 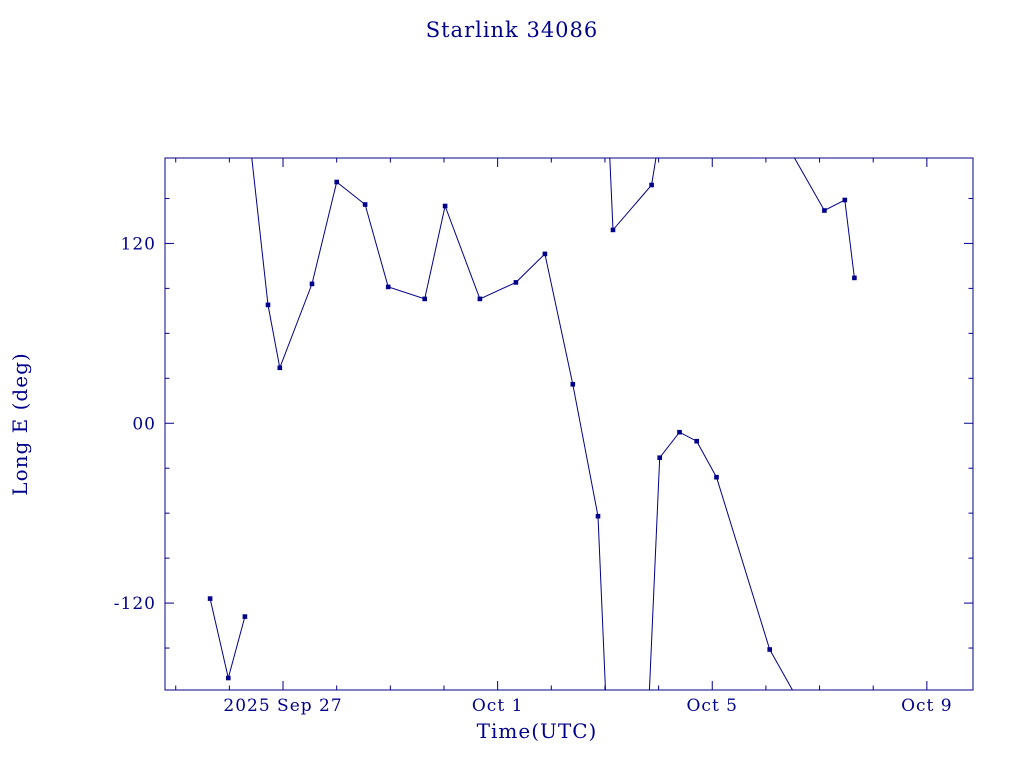 I want to click on svg-text: 2025 Sep 27, so click(x=282, y=706).